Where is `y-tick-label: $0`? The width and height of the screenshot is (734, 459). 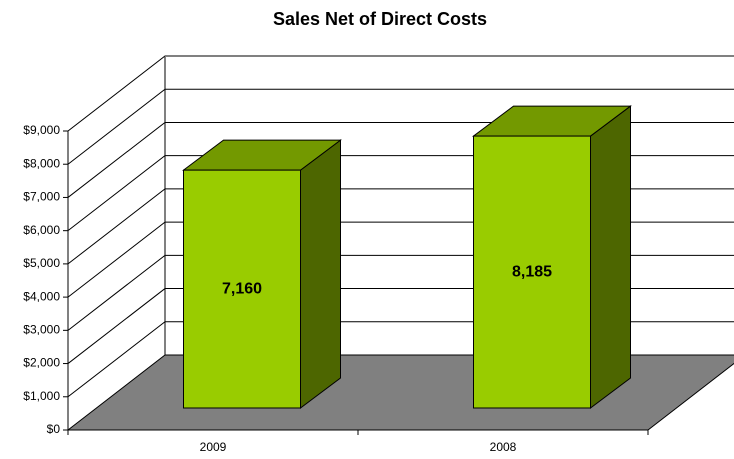 y-tick-label: $0 is located at coordinates (54, 429).